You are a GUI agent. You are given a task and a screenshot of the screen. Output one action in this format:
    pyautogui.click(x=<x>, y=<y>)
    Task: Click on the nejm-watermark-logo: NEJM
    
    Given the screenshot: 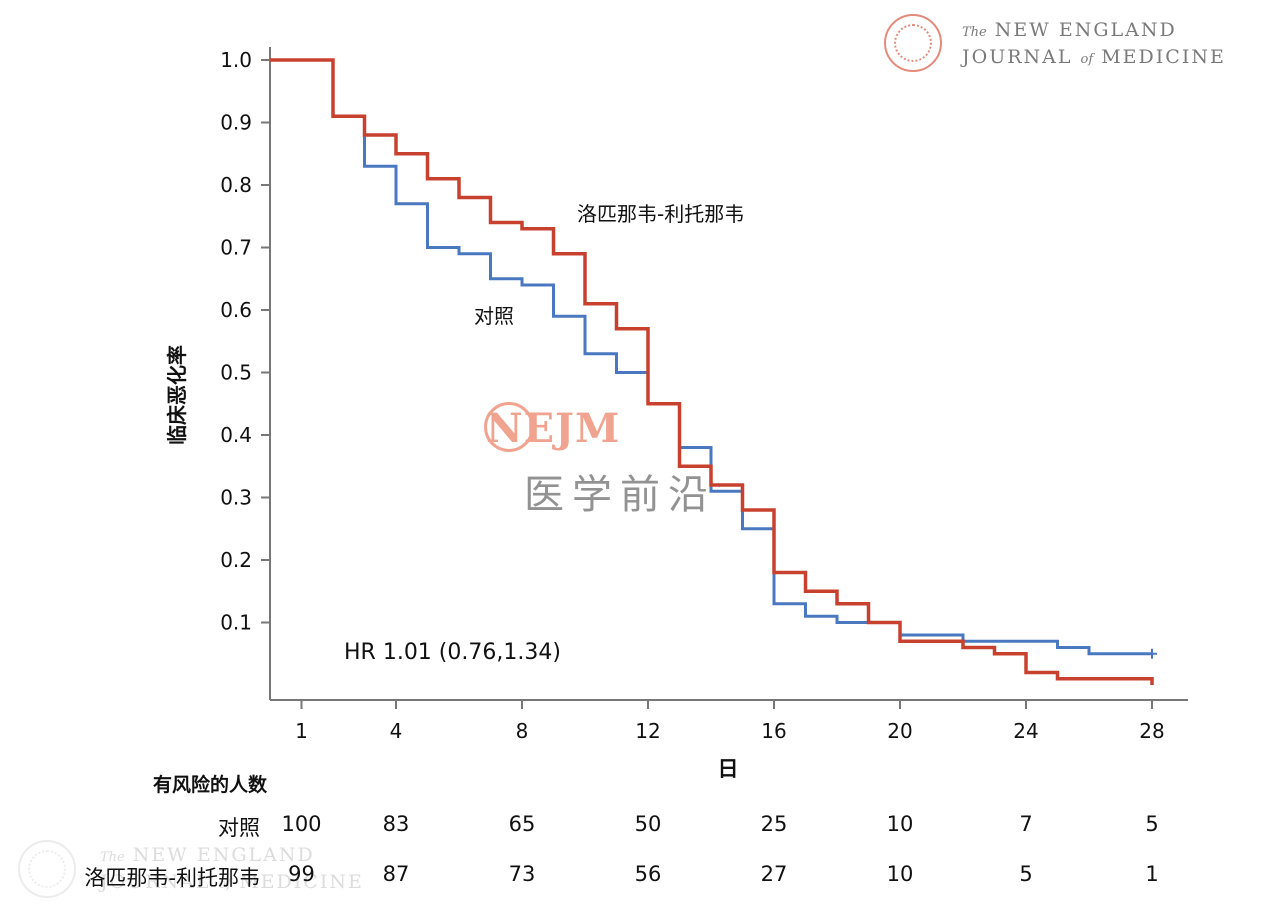 What is the action you would take?
    pyautogui.click(x=552, y=427)
    